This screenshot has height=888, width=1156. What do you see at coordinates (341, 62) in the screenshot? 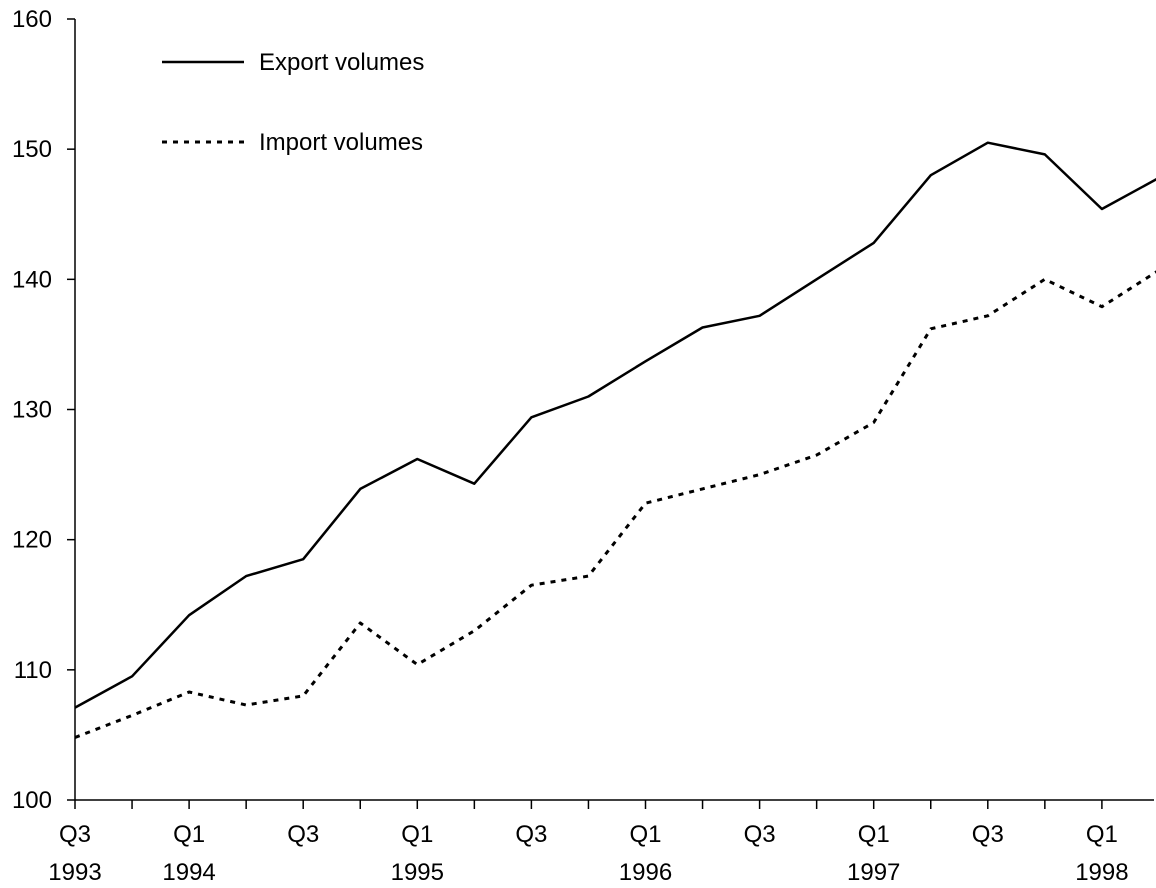
I see `export-legend-label: Export volumes` at bounding box center [341, 62].